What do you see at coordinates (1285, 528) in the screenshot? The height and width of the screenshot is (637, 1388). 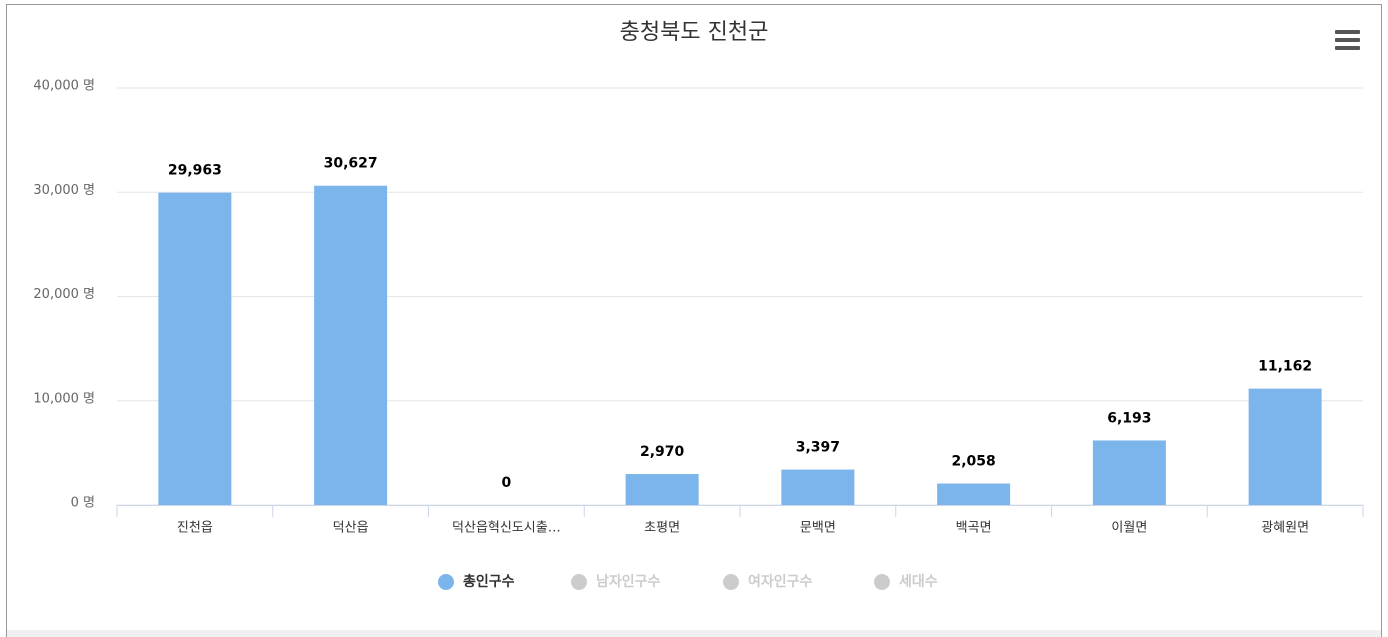 I see `x-tick-label: 광혜원면` at bounding box center [1285, 528].